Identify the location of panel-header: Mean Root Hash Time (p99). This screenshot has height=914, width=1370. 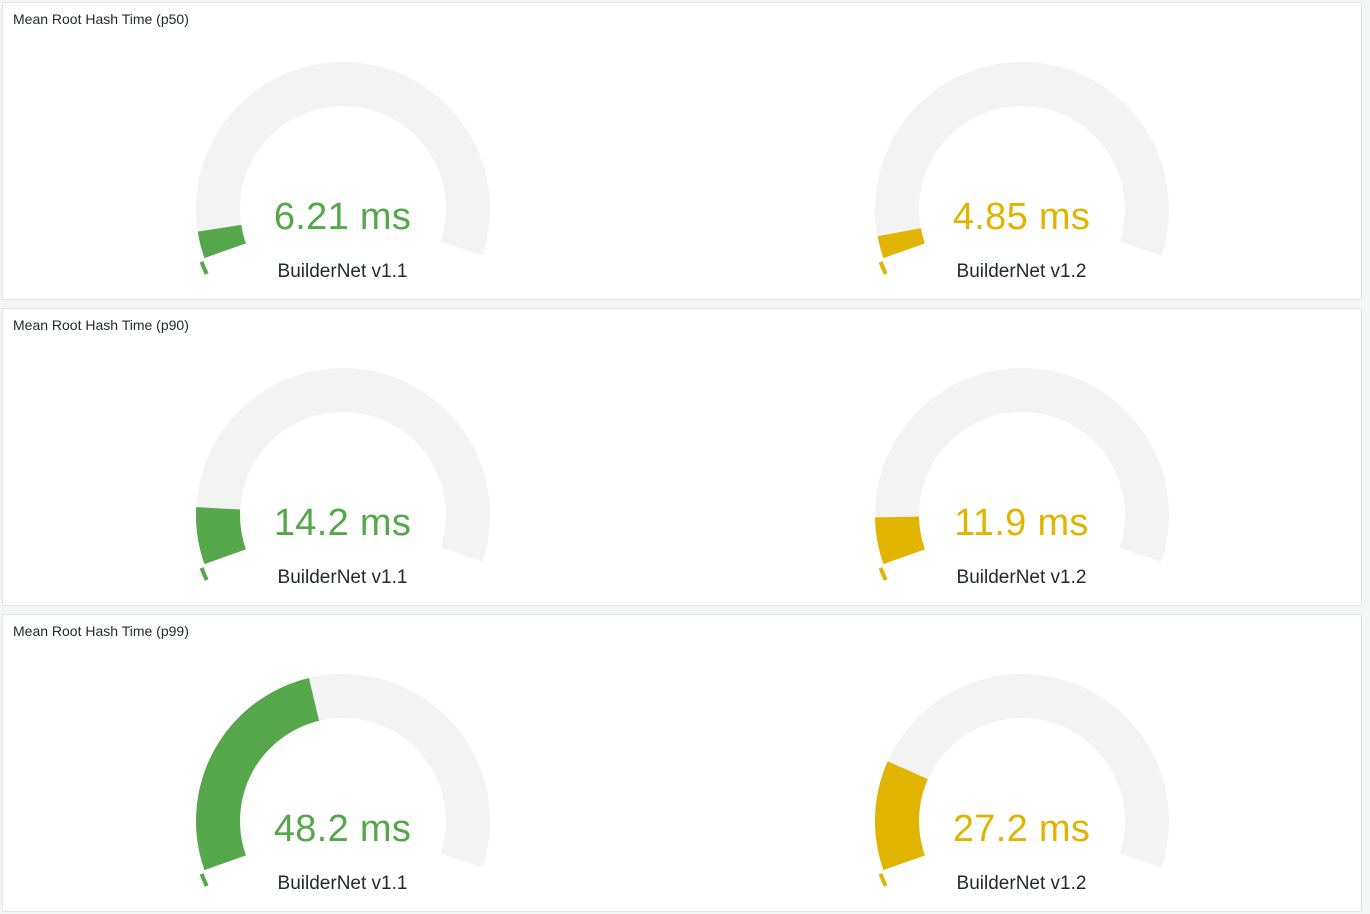
(682, 630).